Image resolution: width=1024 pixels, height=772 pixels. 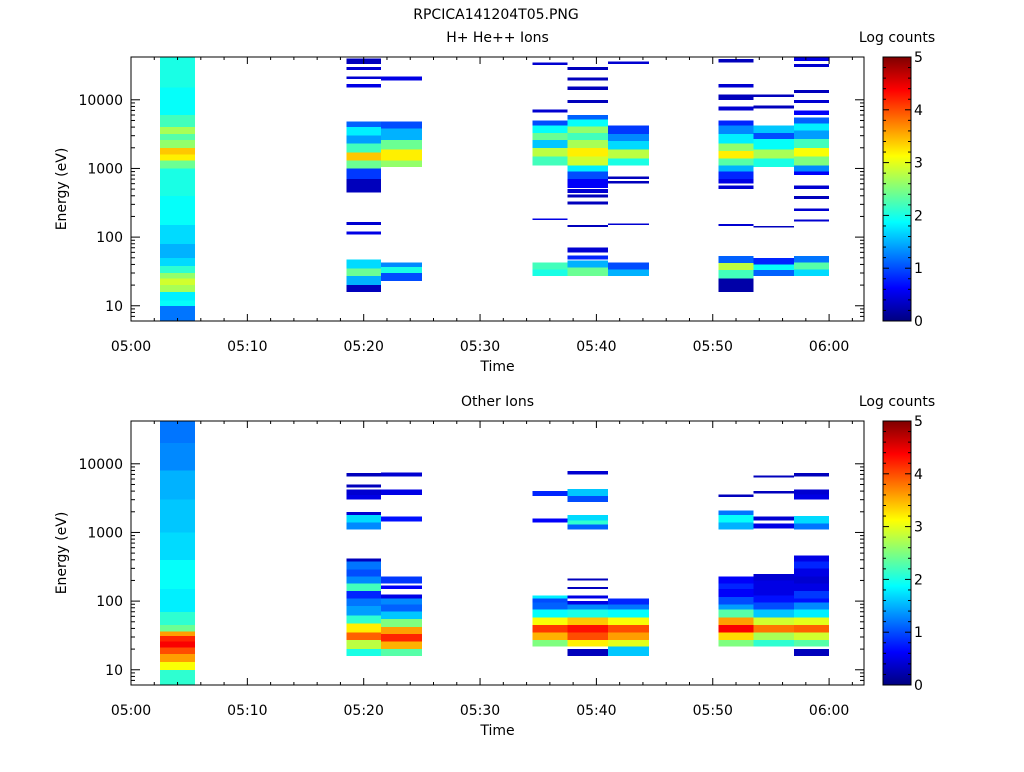 What do you see at coordinates (109, 238) in the screenshot?
I see `y-tick-label: 100` at bounding box center [109, 238].